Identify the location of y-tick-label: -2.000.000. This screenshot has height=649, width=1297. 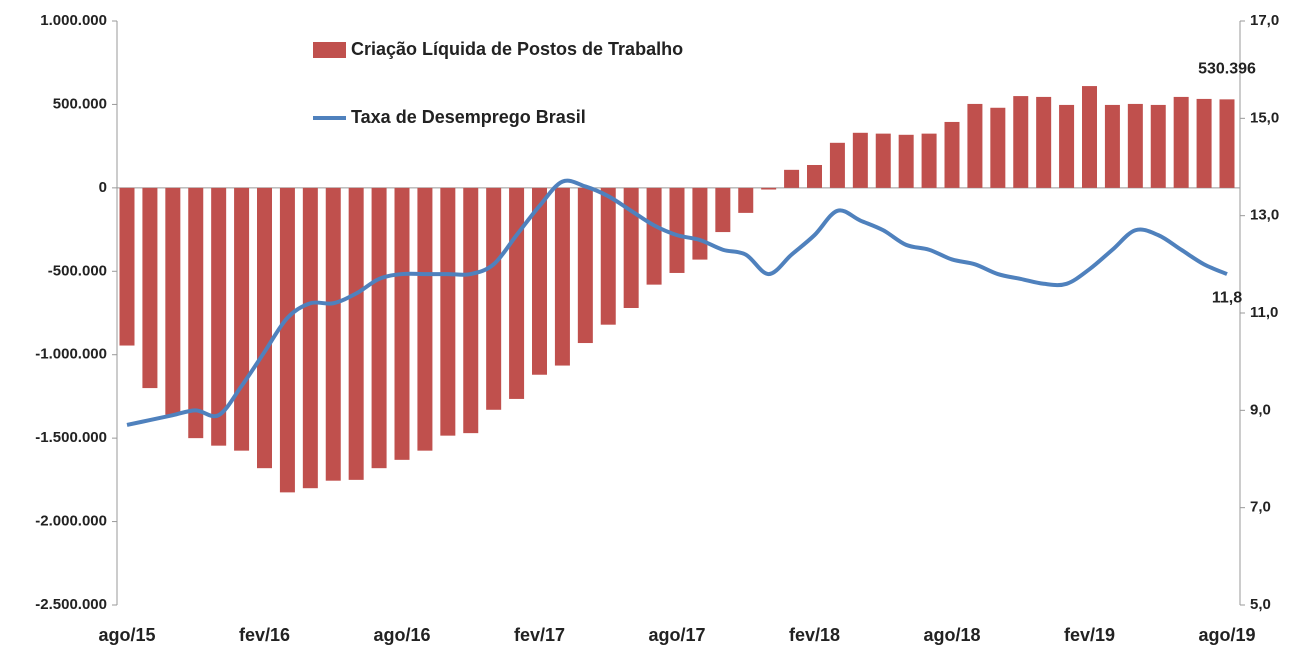
(71, 521).